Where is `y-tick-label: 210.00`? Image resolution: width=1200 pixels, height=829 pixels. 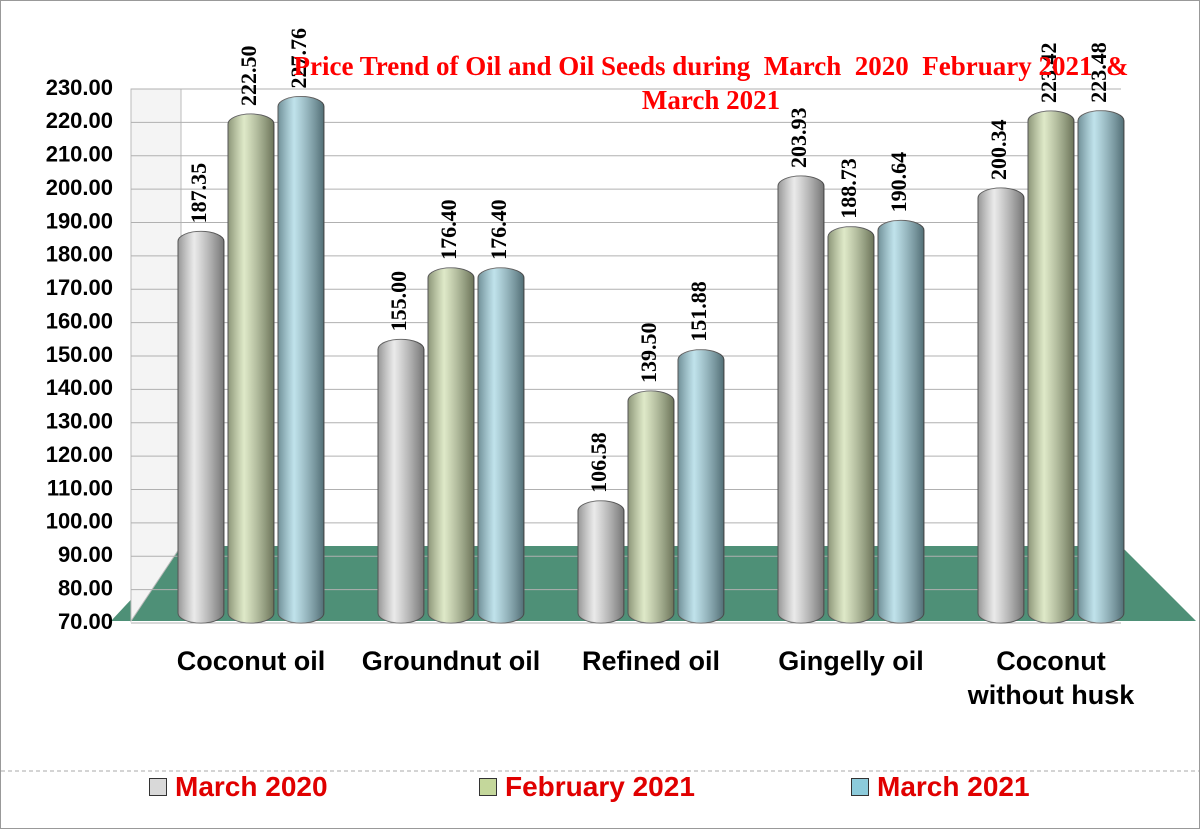
y-tick-label: 210.00 is located at coordinates (79, 154).